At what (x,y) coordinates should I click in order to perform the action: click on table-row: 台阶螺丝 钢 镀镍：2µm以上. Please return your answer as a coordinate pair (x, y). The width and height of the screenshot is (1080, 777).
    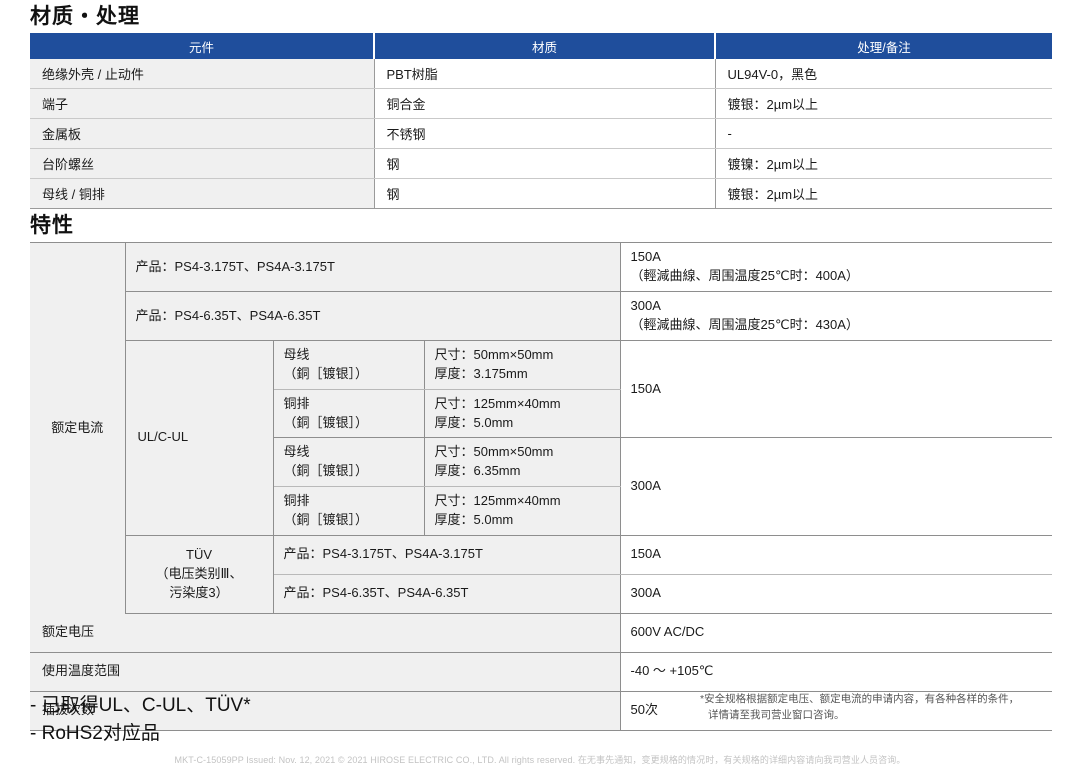
    Looking at the image, I should click on (541, 163).